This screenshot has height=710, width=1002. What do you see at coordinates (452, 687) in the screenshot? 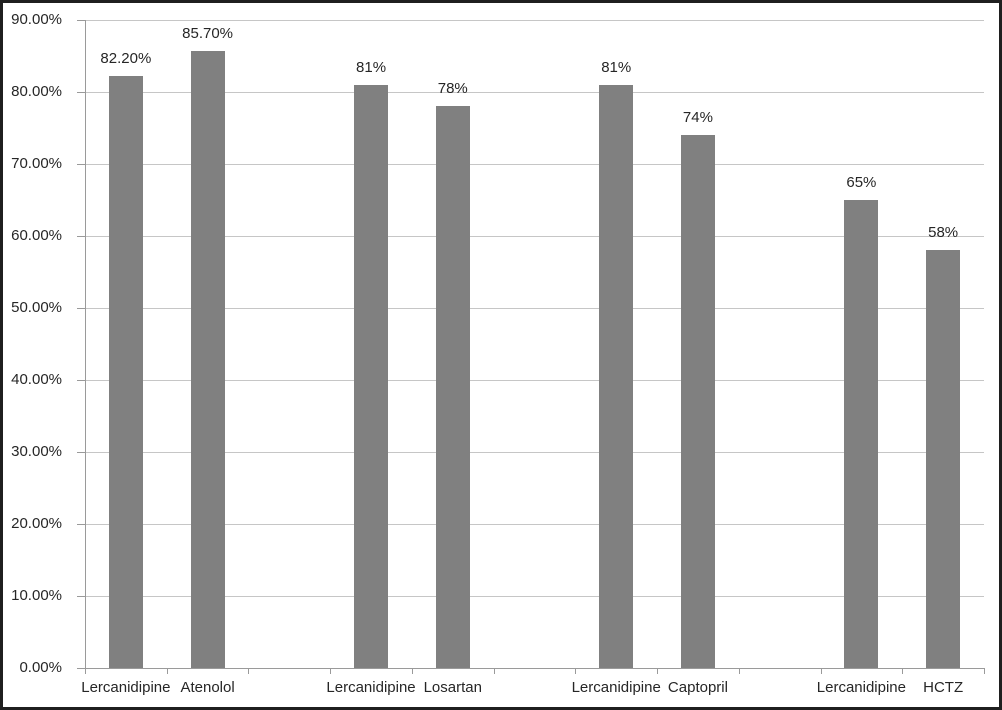
I see `x-axis-category-label: Losartan` at bounding box center [452, 687].